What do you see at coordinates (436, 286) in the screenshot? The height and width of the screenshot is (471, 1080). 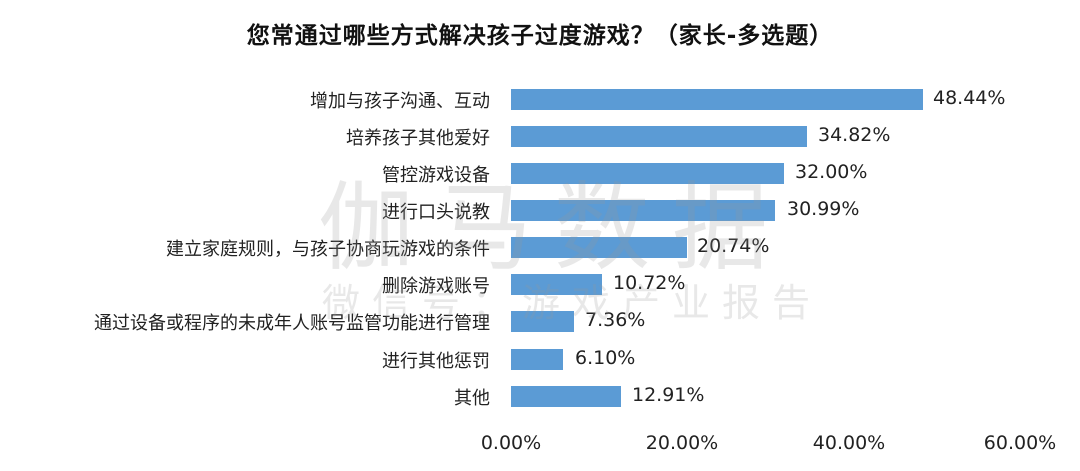 I see `category-label: 删除游戏账号` at bounding box center [436, 286].